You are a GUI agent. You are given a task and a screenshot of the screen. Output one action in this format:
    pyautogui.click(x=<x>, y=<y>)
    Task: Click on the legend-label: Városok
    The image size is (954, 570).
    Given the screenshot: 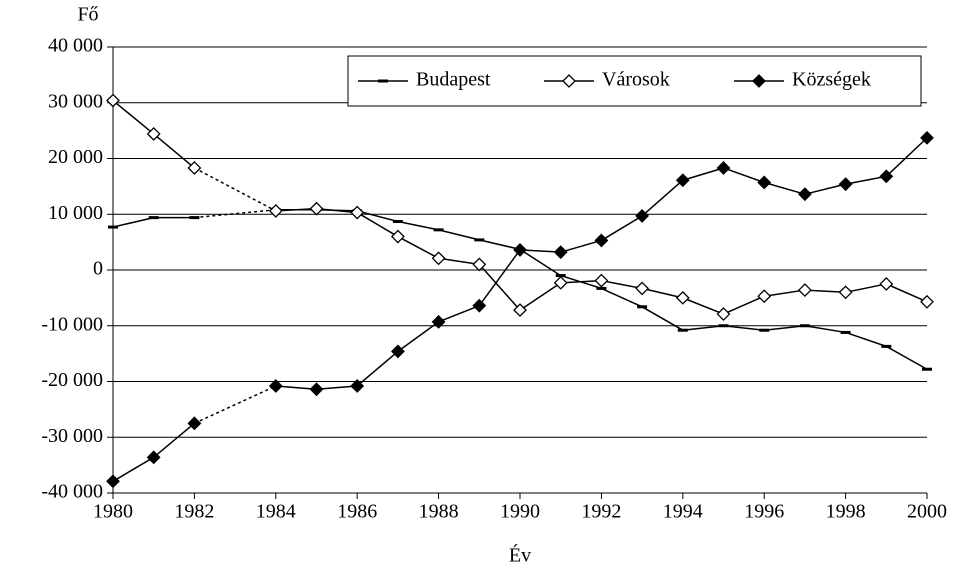 What is the action you would take?
    pyautogui.click(x=636, y=80)
    